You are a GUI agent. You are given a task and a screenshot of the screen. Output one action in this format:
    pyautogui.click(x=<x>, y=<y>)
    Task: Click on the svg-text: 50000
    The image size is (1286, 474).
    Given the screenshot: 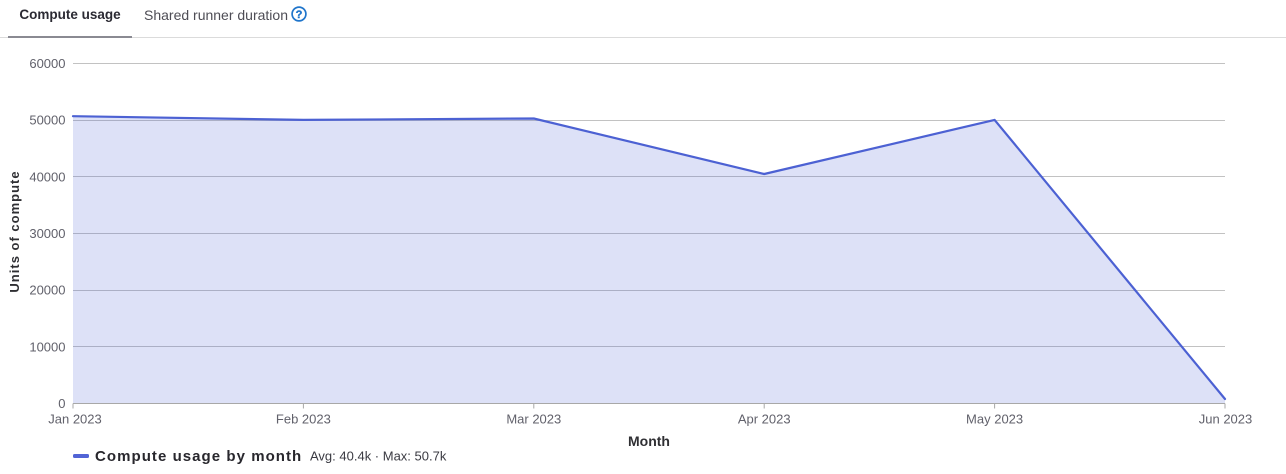 What is the action you would take?
    pyautogui.click(x=47, y=120)
    